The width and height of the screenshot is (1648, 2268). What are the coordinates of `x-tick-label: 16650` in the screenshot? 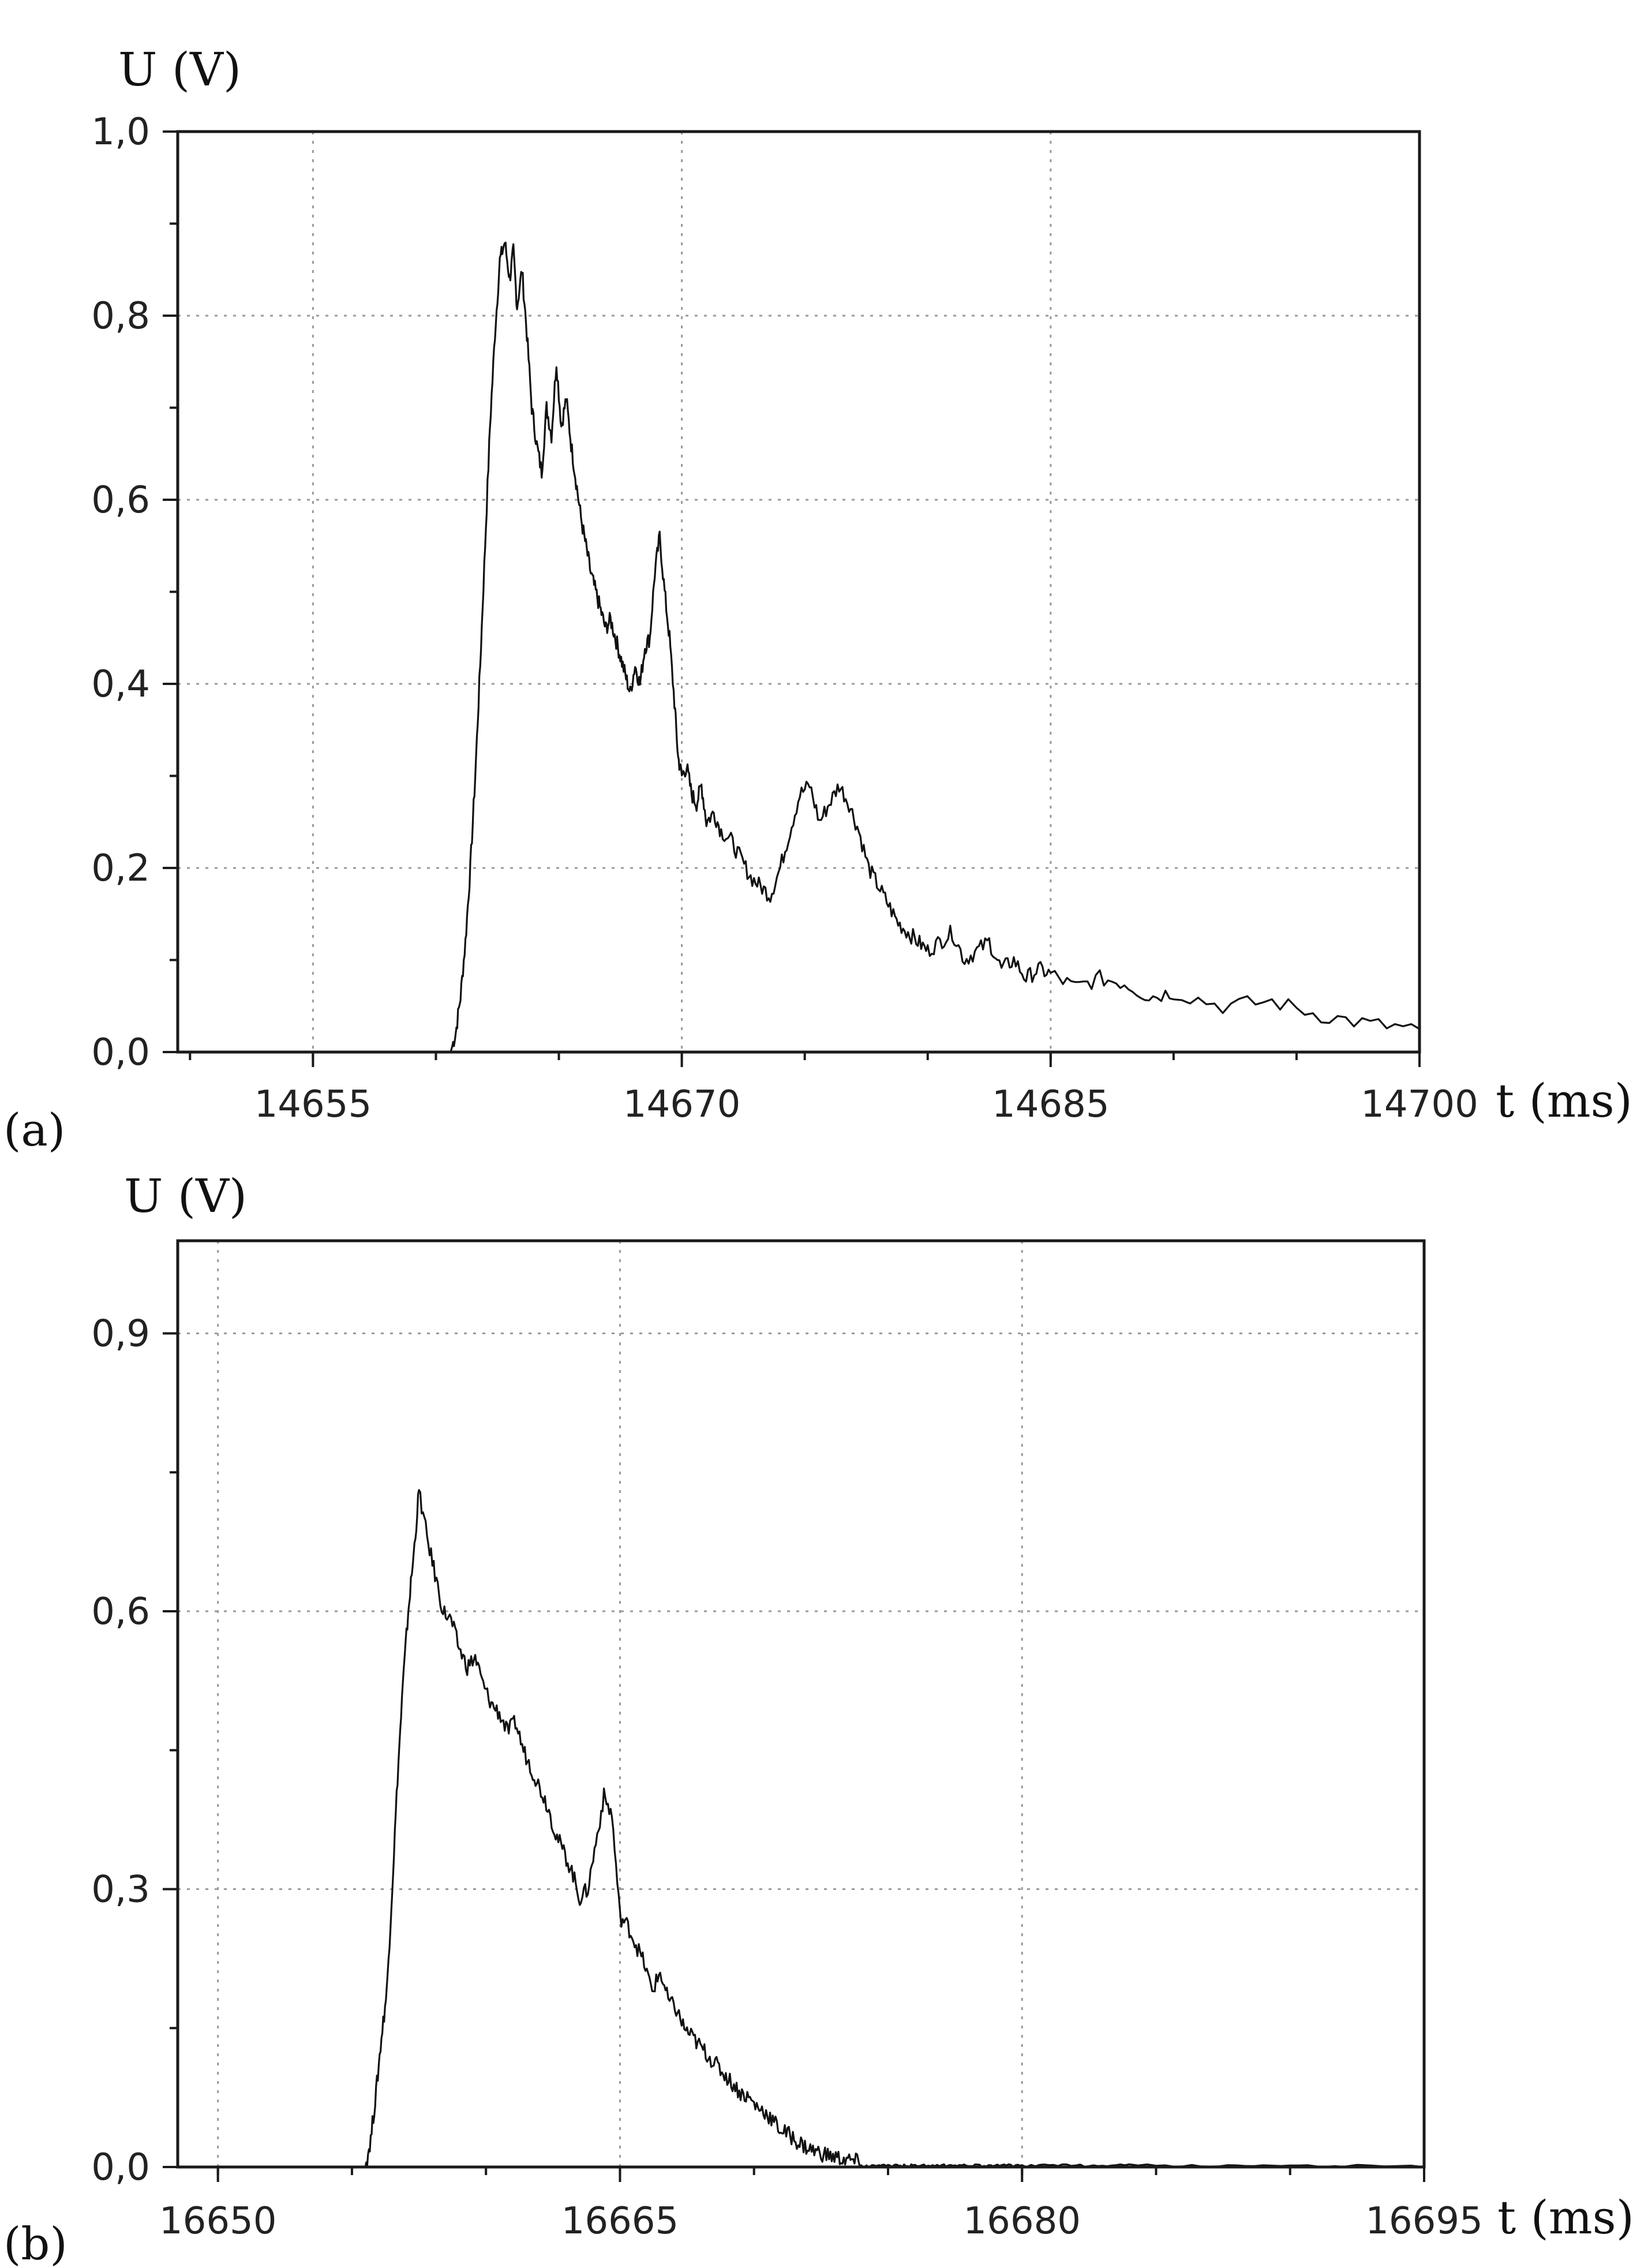 It's located at (218, 2222).